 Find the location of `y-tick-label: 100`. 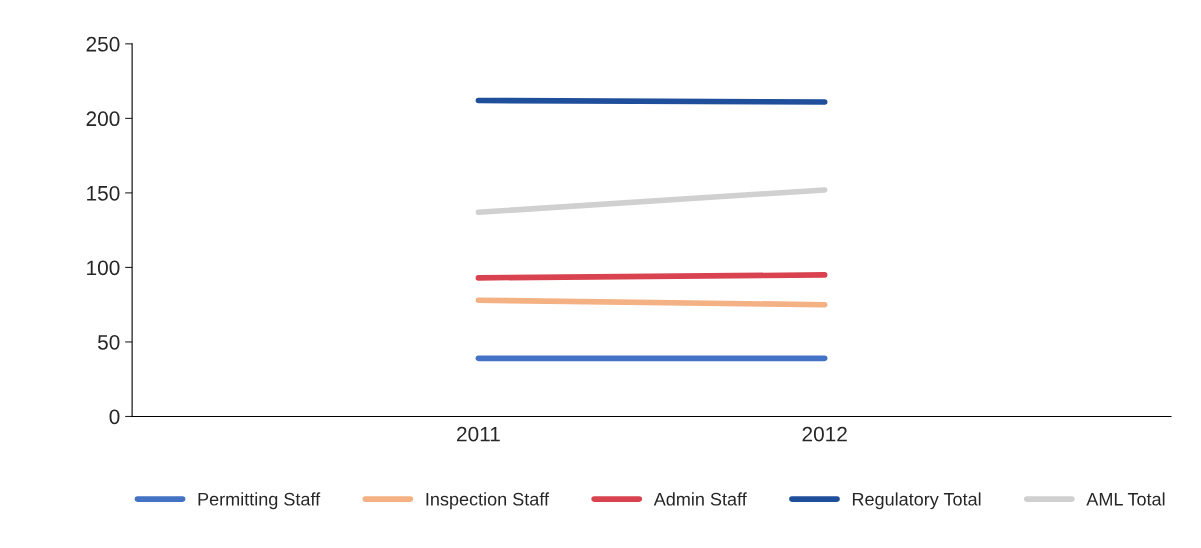

y-tick-label: 100 is located at coordinates (103, 268).